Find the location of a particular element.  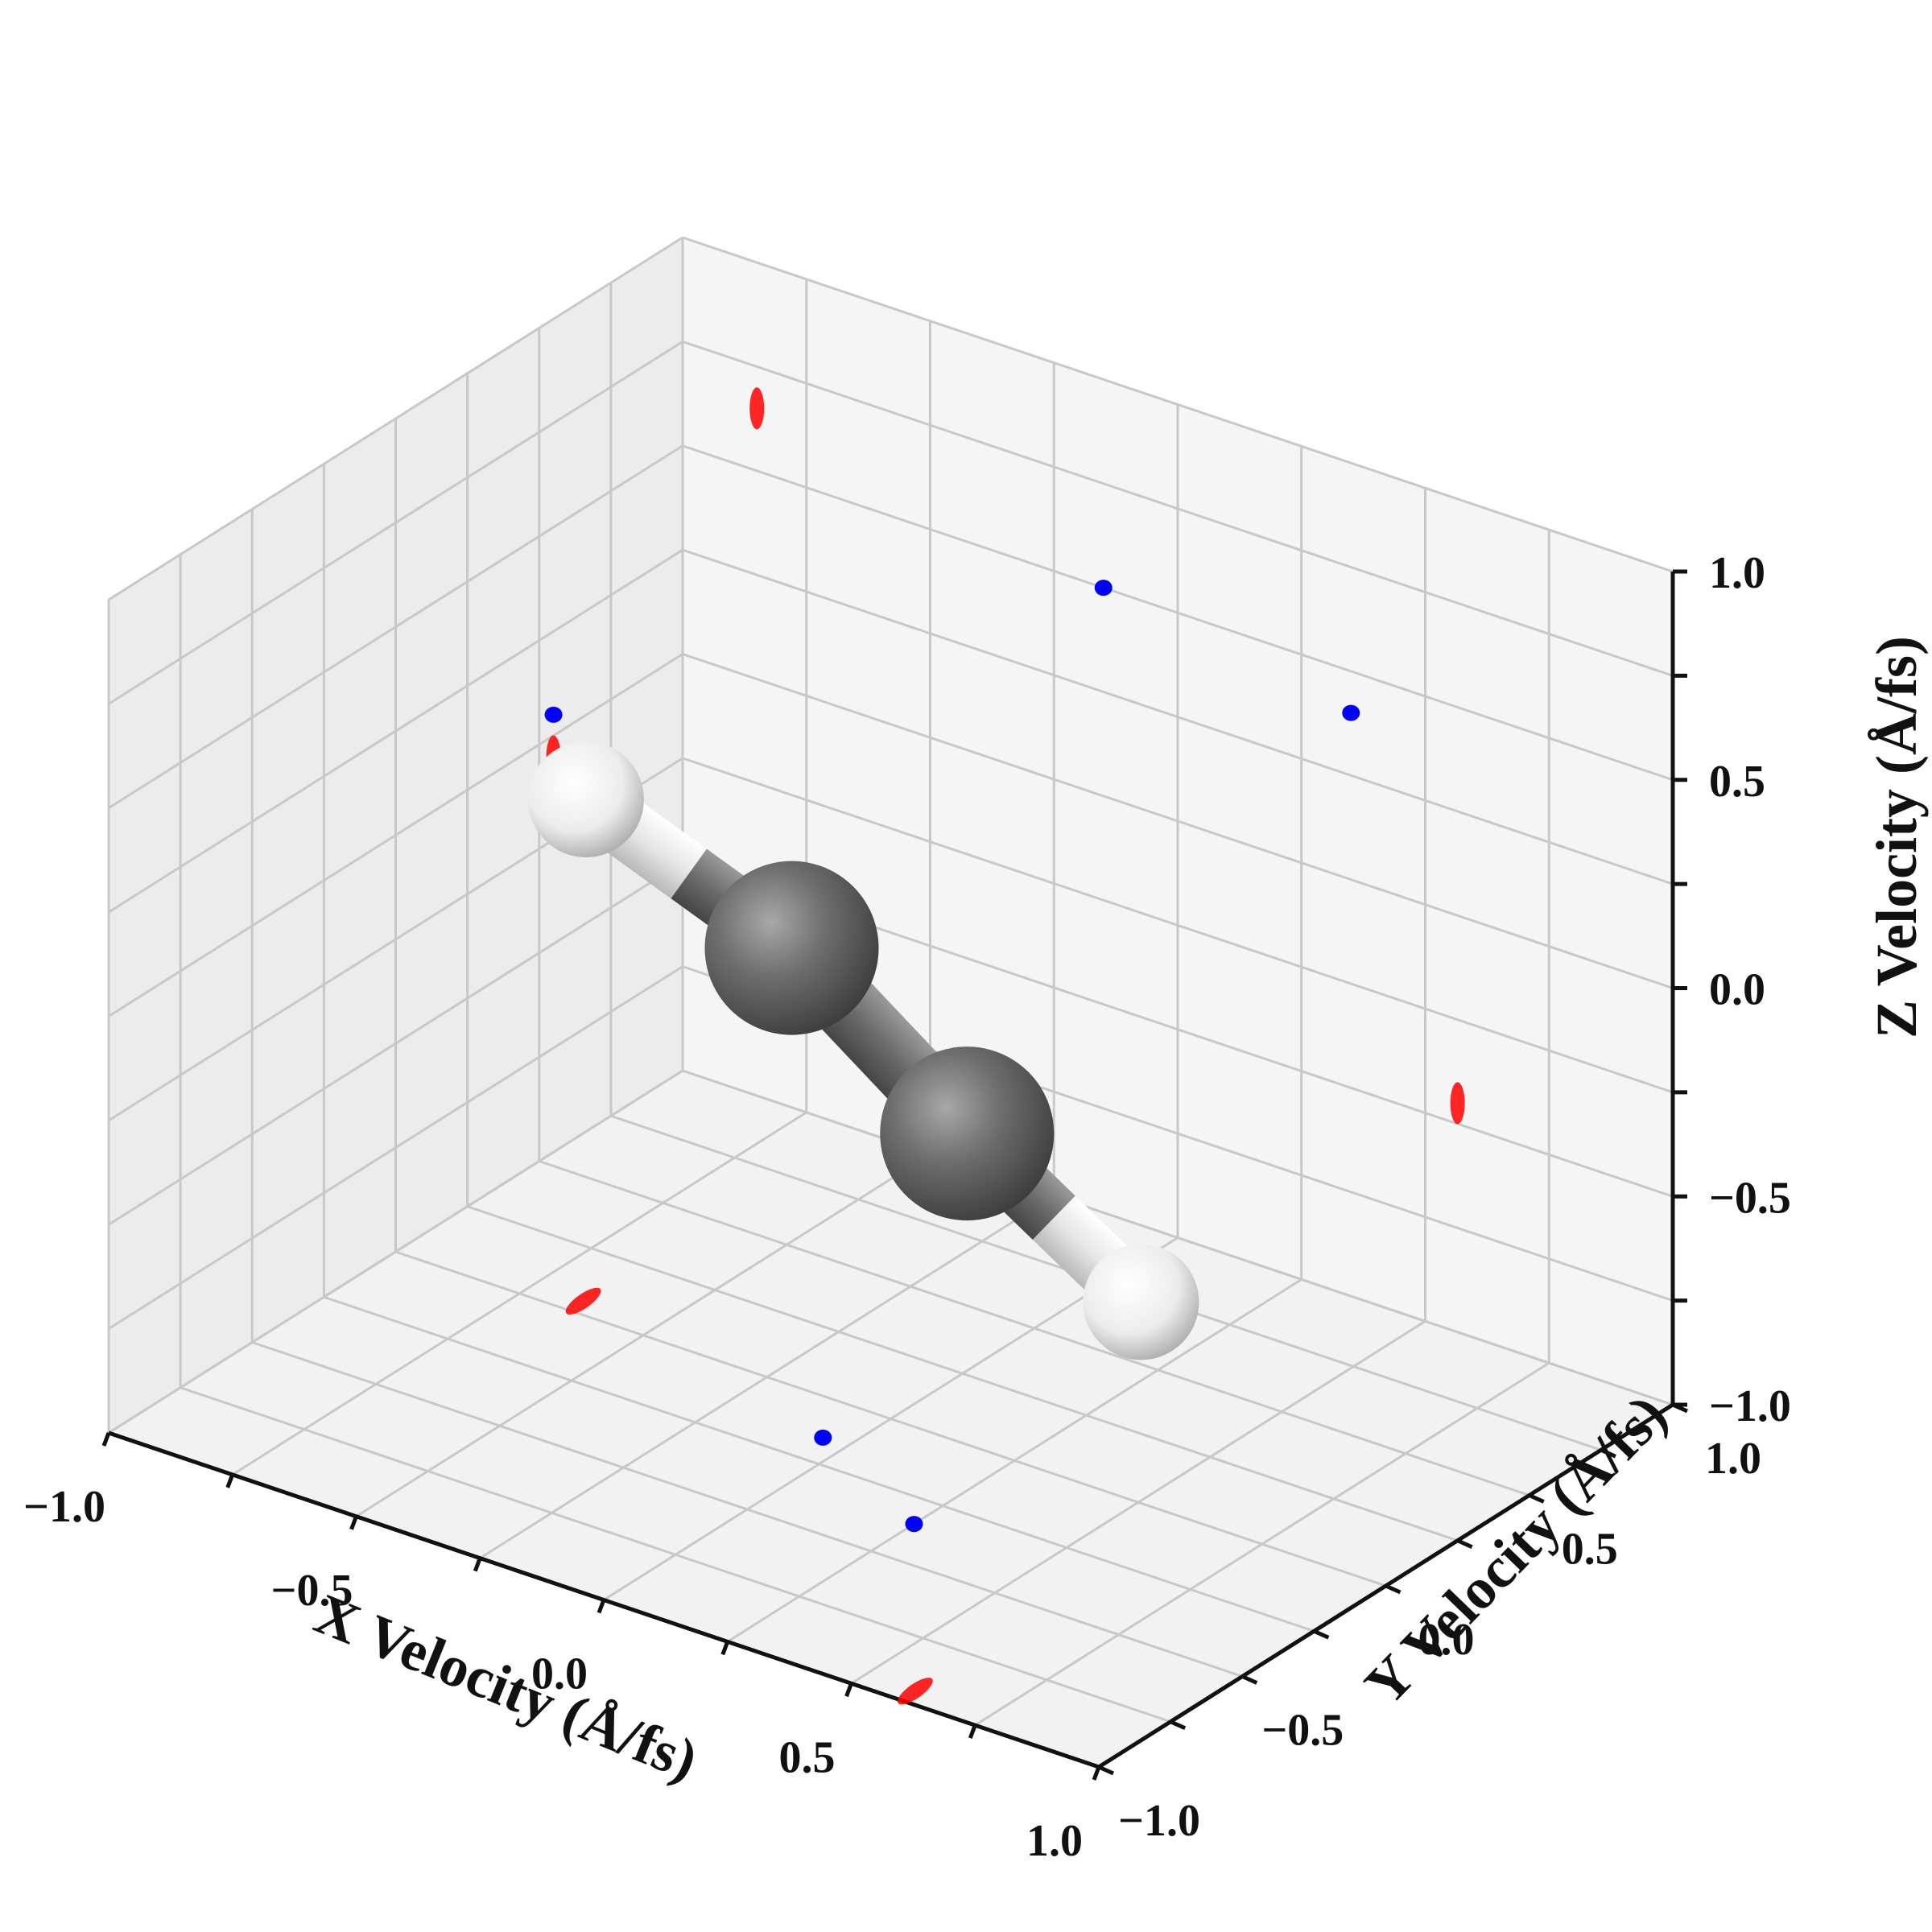

y-tick-label: 0.5 is located at coordinates (1590, 1550).